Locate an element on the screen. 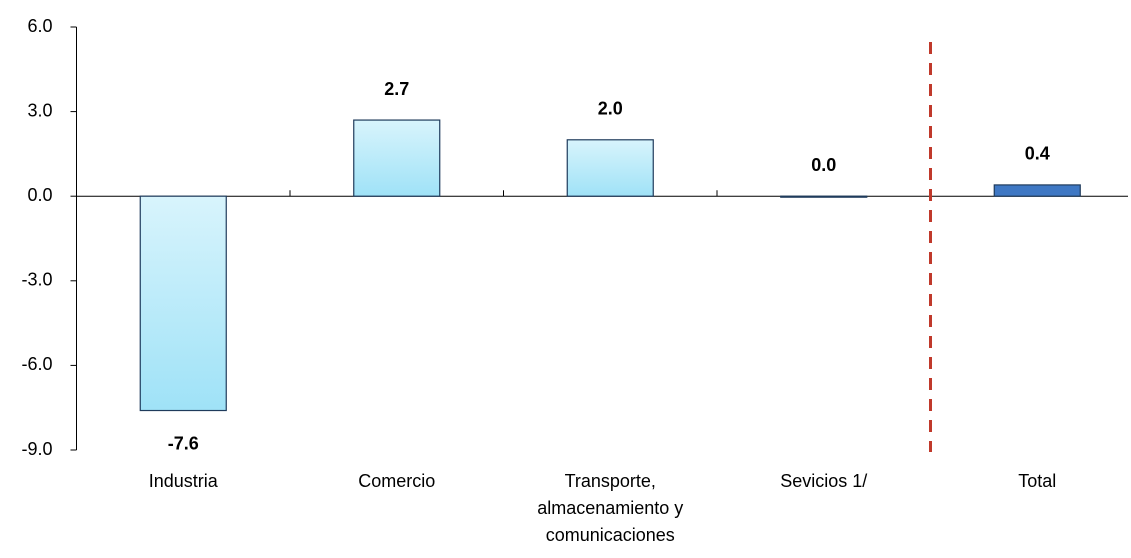  x-tick-label: Total is located at coordinates (1037, 481).